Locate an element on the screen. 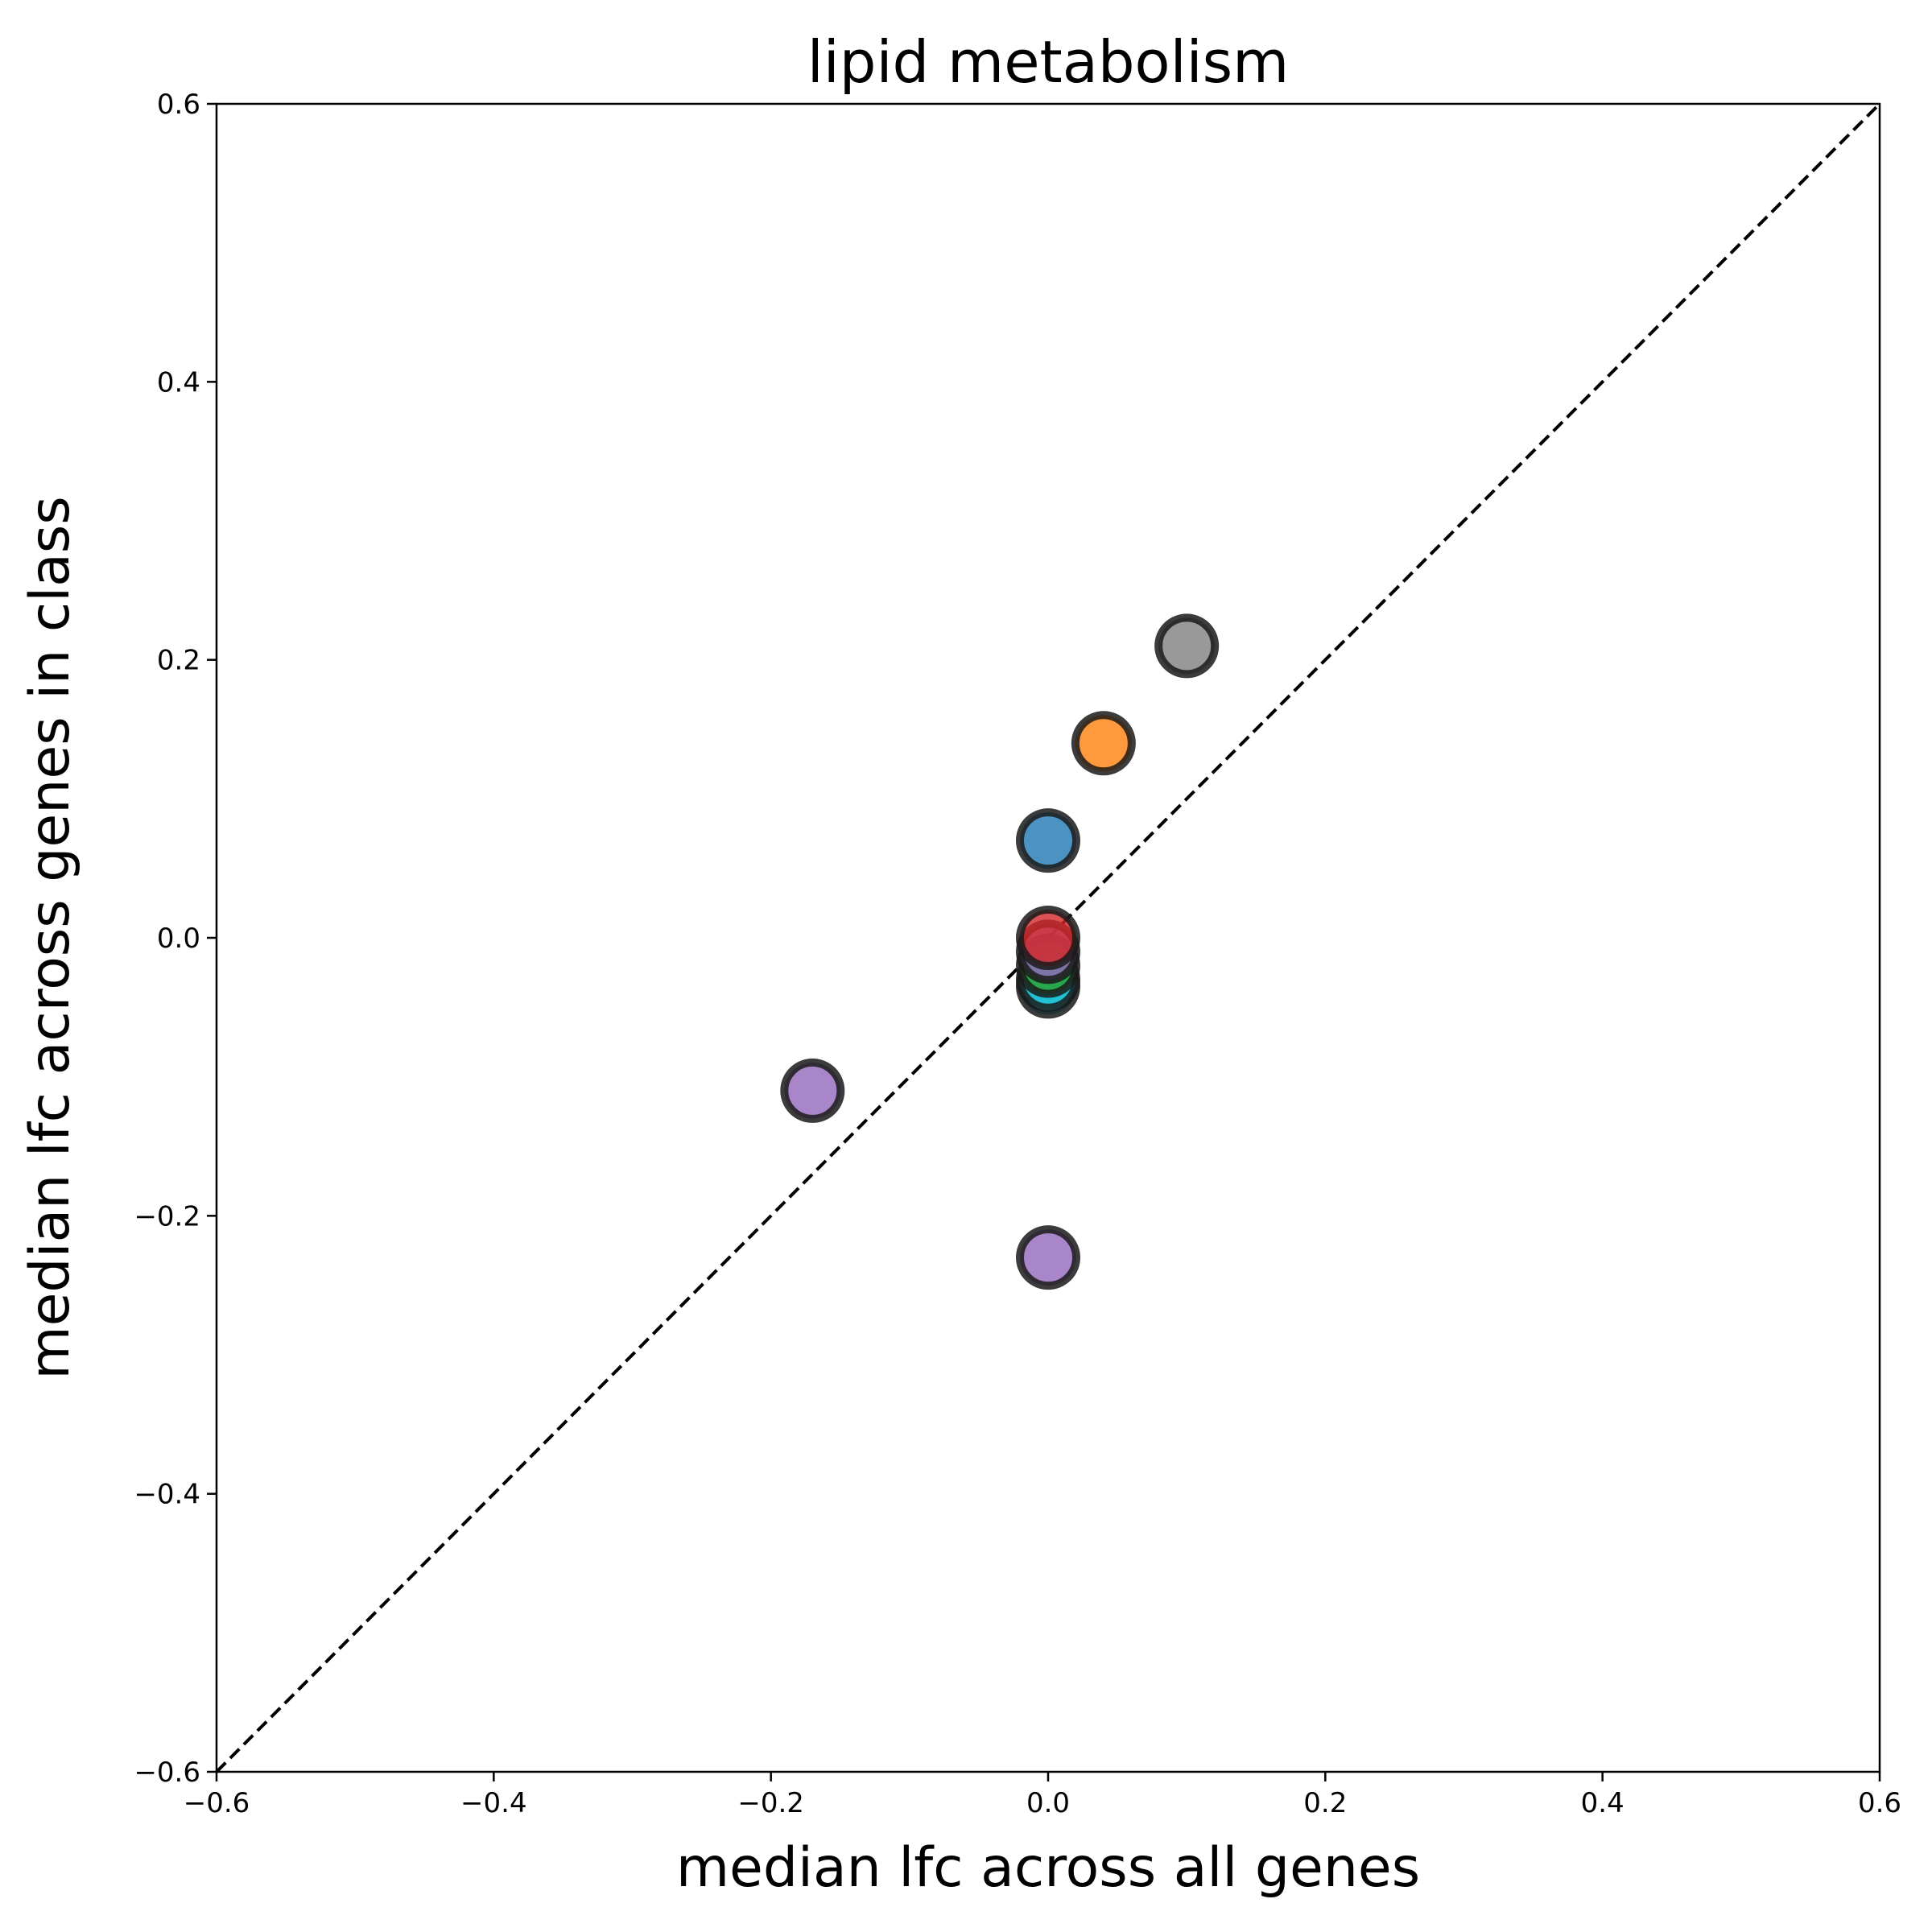 The width and height of the screenshot is (1932, 1932). y-tick-label: 0.0 is located at coordinates (178, 939).